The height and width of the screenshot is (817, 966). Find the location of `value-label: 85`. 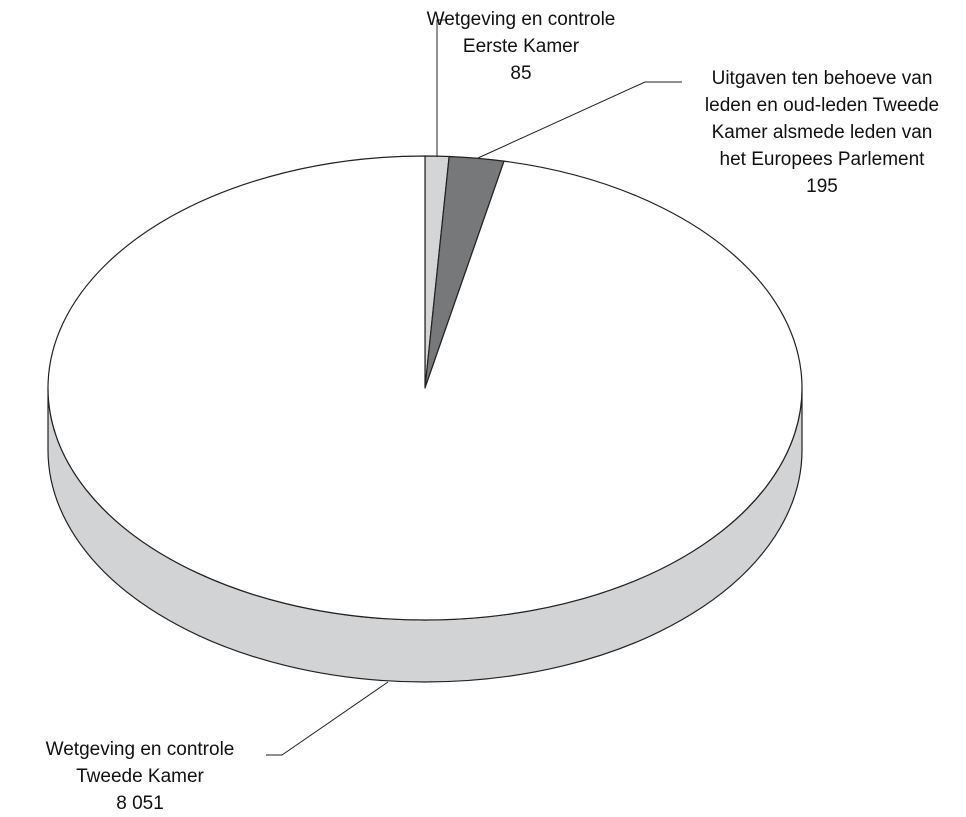

value-label: 85 is located at coordinates (521, 73).